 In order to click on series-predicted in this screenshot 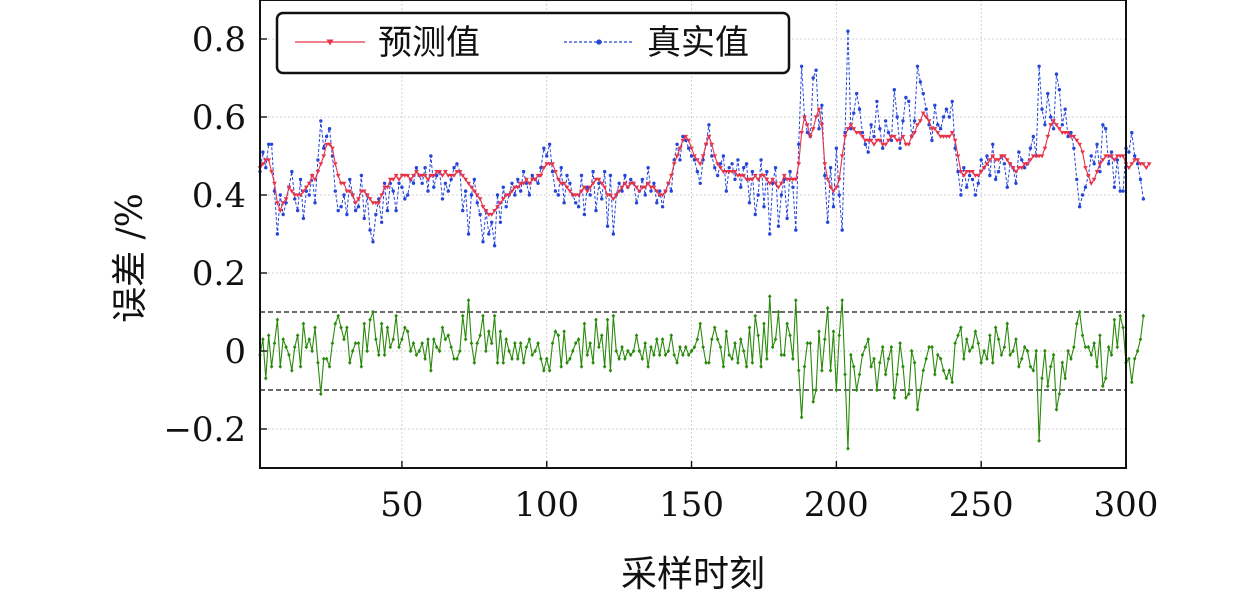, I will do `click(704, 162)`.